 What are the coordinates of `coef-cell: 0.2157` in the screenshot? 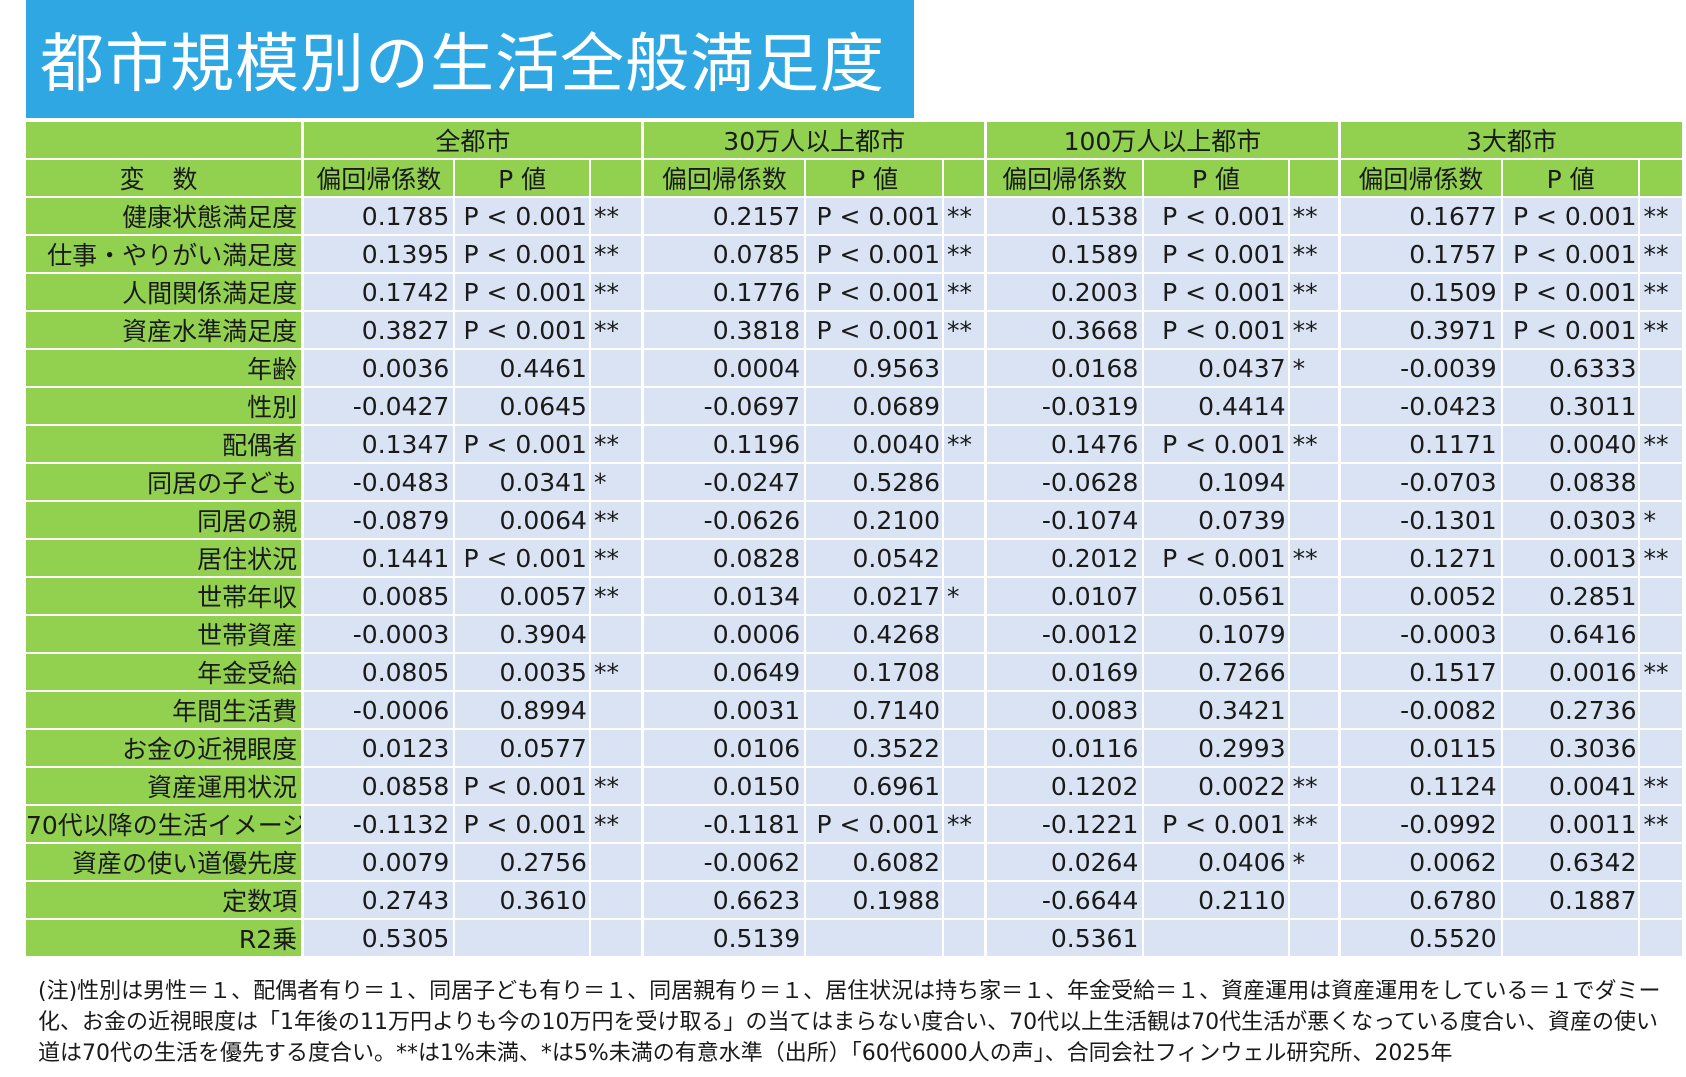 It's located at (723, 216).